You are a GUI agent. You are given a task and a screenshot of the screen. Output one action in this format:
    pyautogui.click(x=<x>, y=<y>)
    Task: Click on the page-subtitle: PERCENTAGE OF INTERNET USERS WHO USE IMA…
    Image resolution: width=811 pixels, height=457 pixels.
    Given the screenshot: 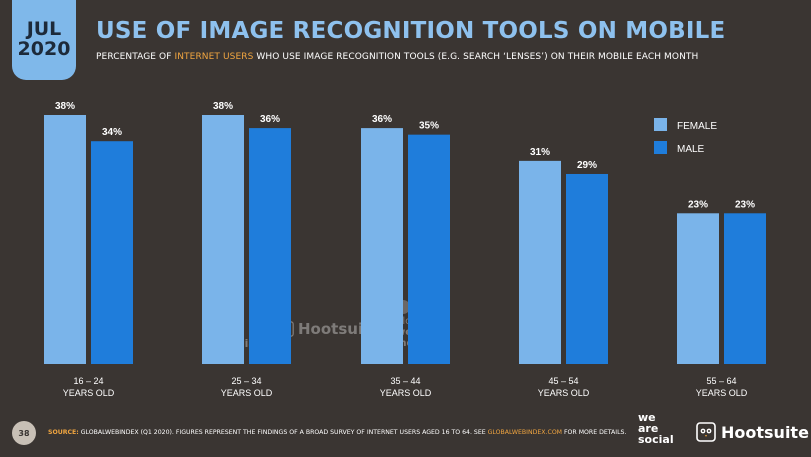 What is the action you would take?
    pyautogui.click(x=397, y=57)
    